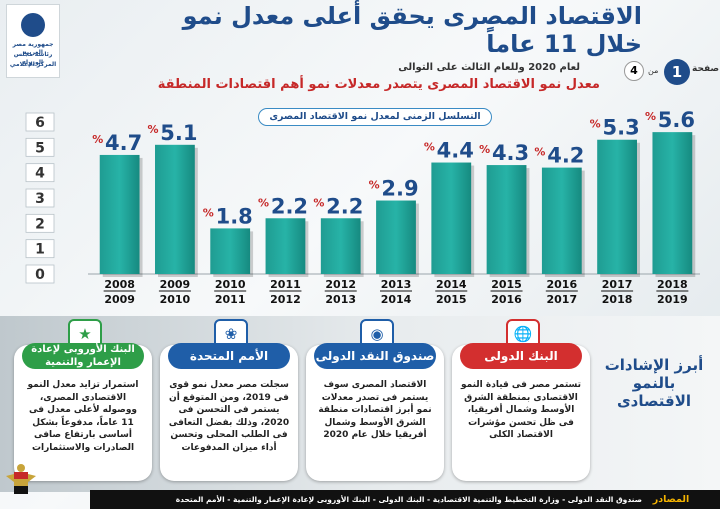 The height and width of the screenshot is (509, 720). I want to click on y-tick-label: 0, so click(40, 275).